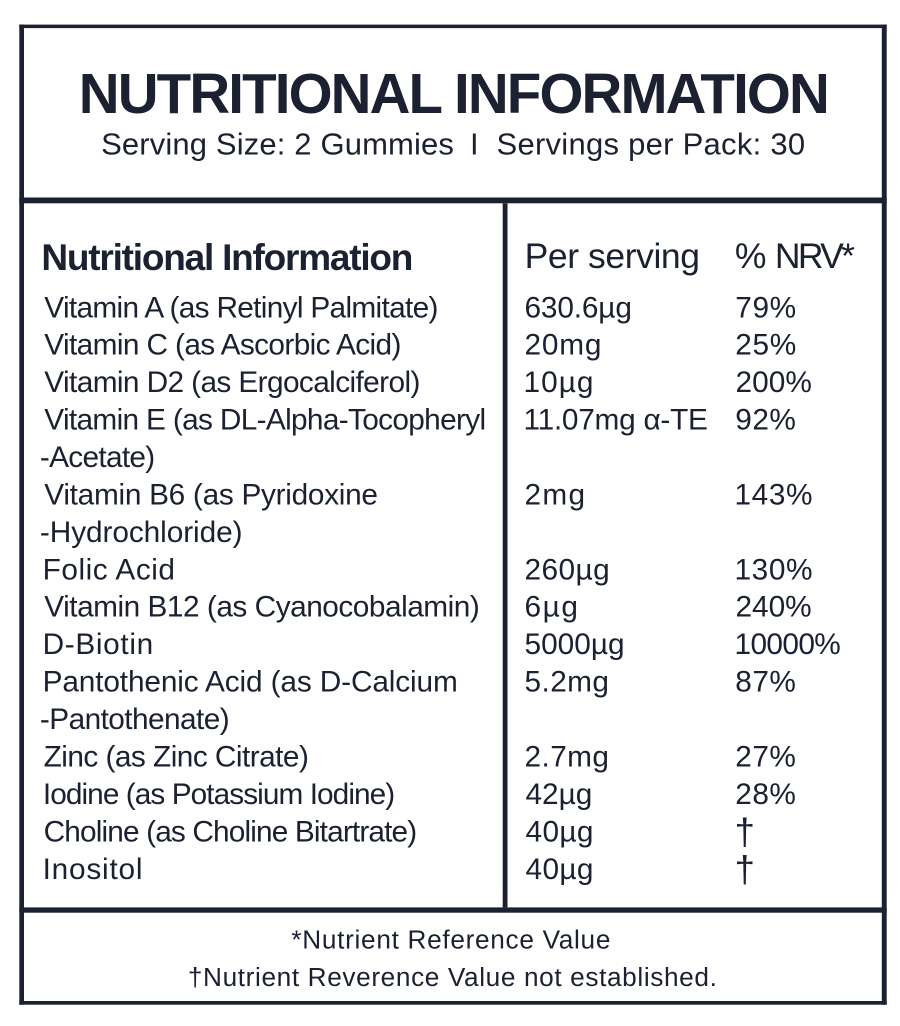 The image size is (900, 1026). I want to click on svg-text: Pantothenic Acid (as D-Calcium, so click(250, 682).